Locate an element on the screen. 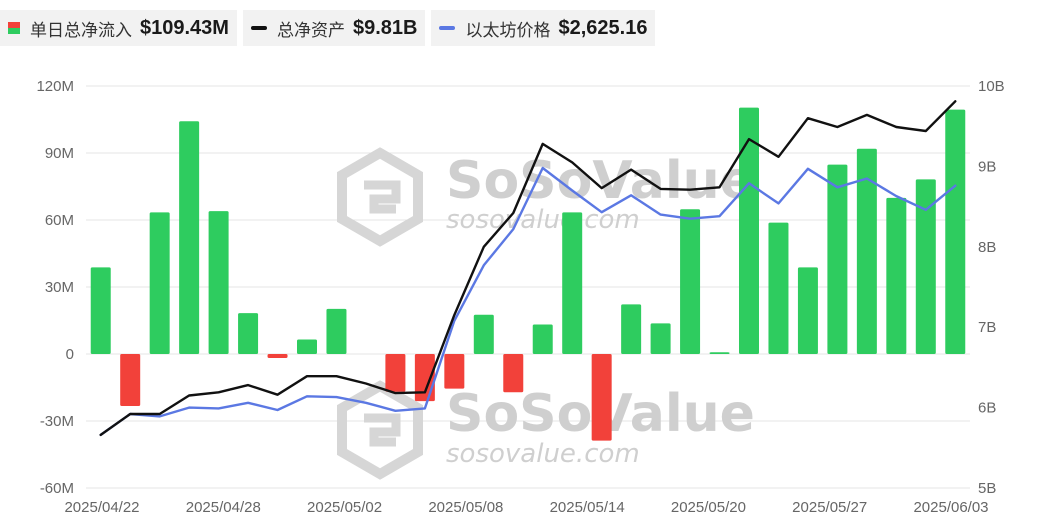  legend-item-flow: 单日总净流入 $109.43M is located at coordinates (118, 28).